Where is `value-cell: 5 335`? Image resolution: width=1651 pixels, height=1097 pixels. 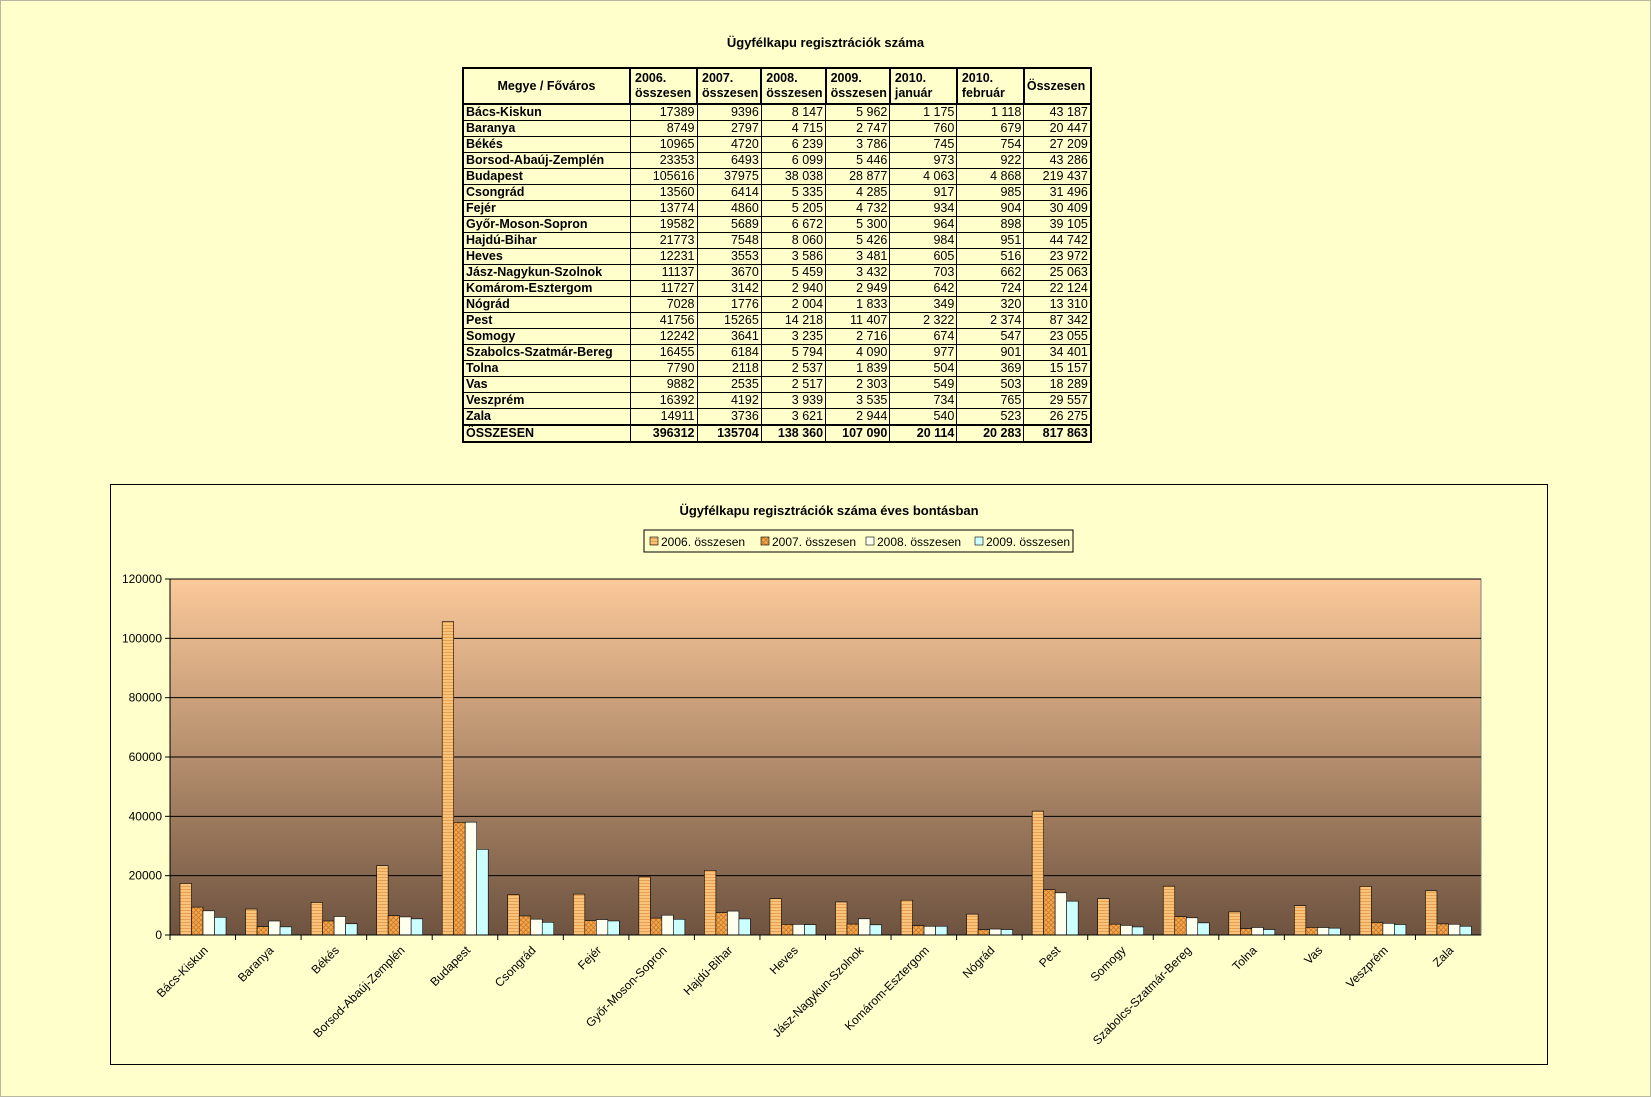
value-cell: 5 335 is located at coordinates (793, 192).